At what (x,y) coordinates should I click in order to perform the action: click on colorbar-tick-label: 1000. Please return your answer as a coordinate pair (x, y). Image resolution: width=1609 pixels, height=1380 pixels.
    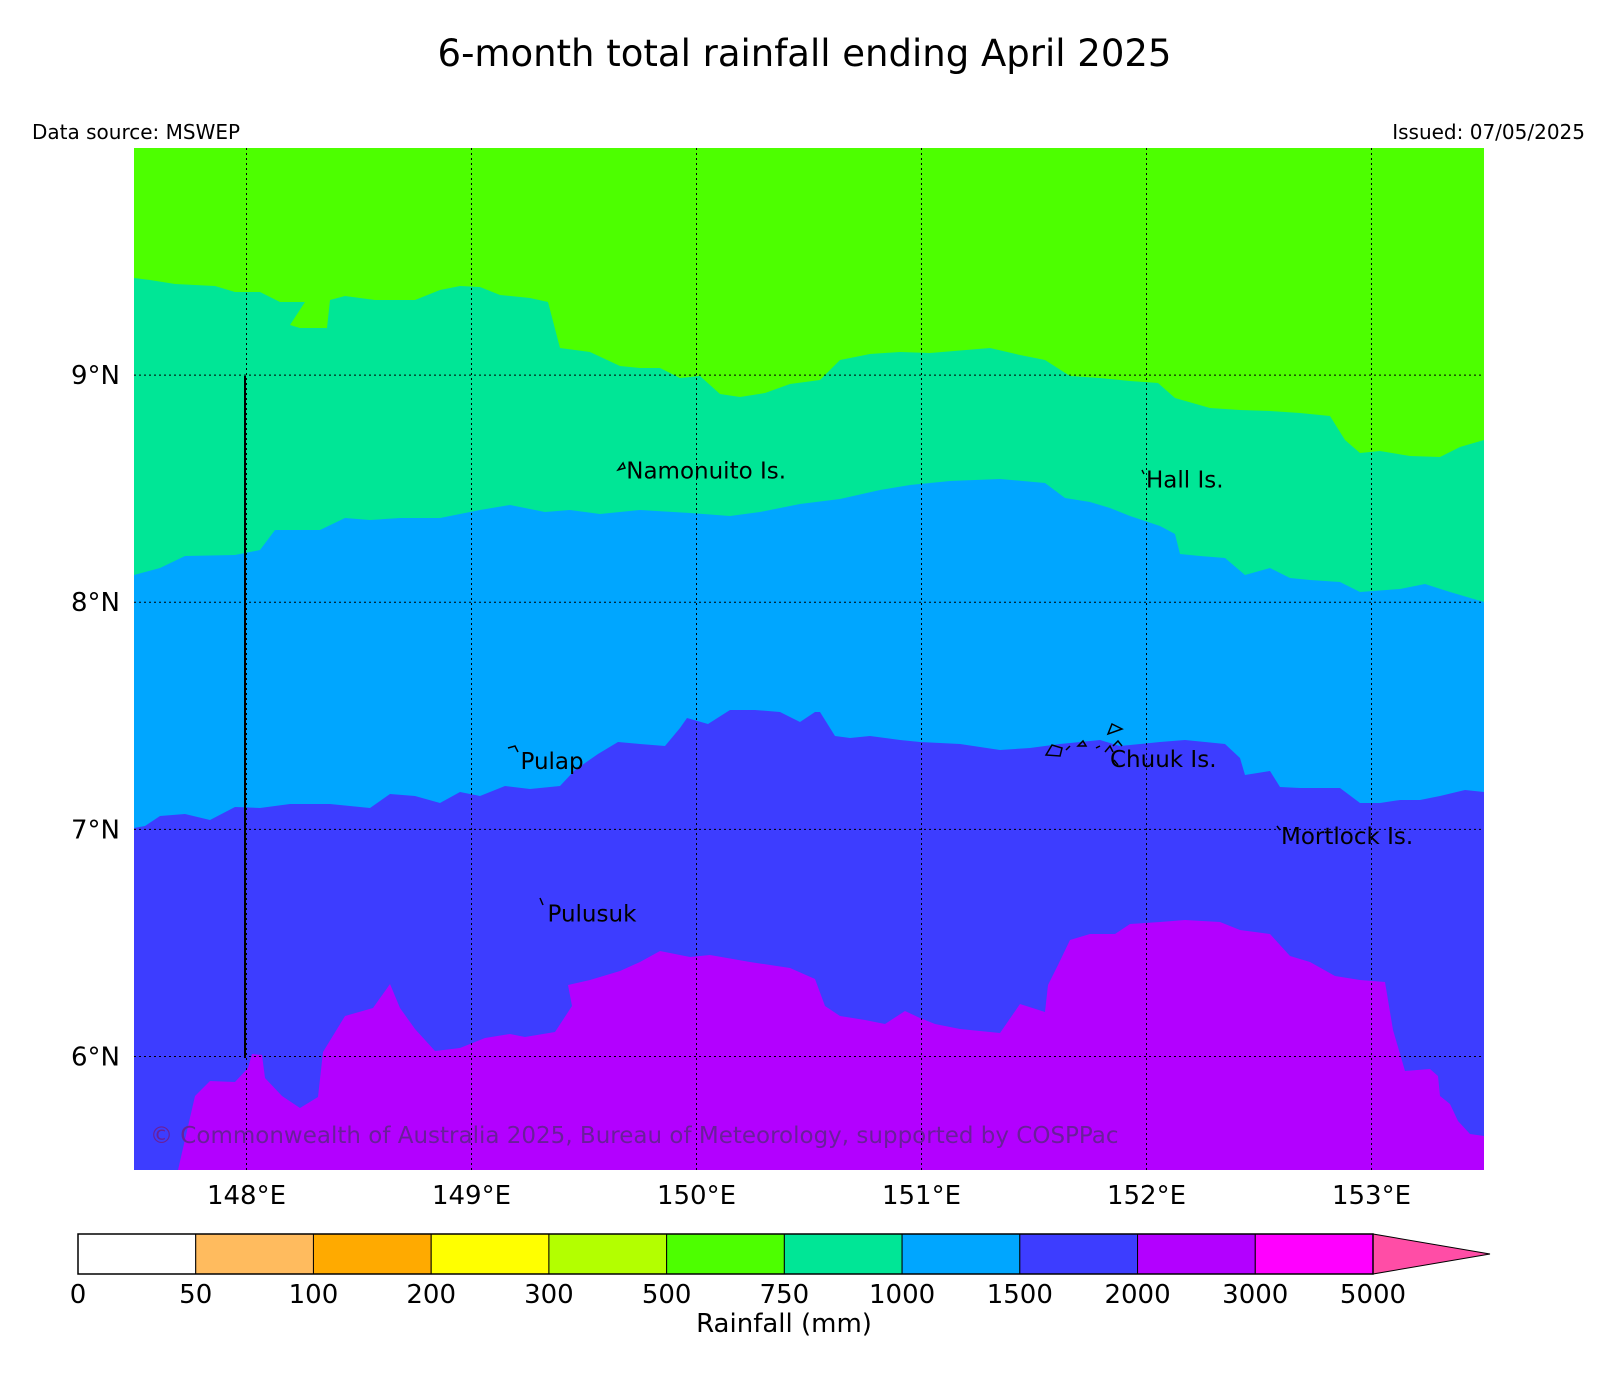
    Looking at the image, I should click on (902, 1295).